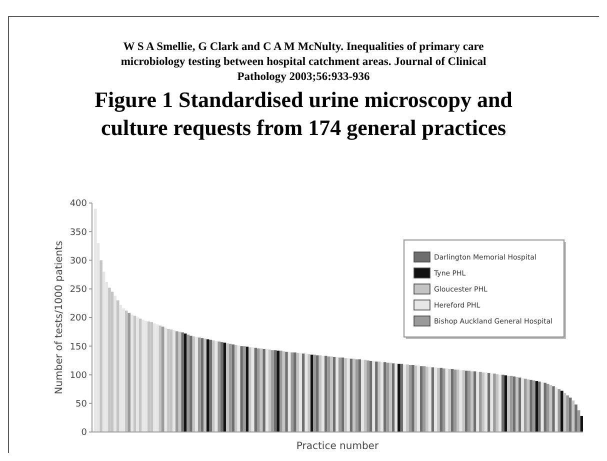  I want to click on y-tick-label: 200, so click(79, 319).